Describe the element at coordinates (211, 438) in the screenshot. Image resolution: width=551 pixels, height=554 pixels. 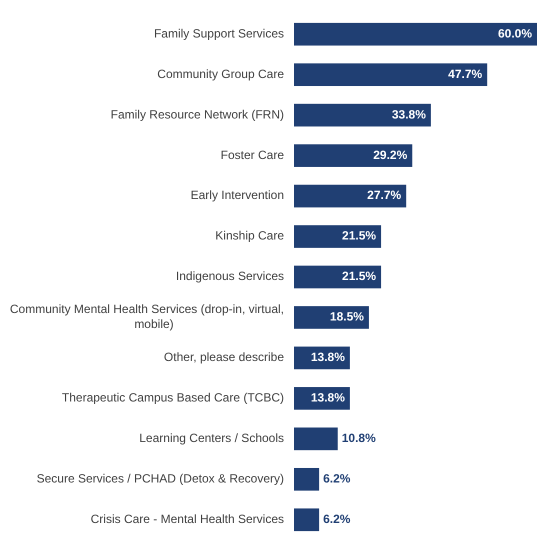
I see `y-tick-label: Learning Centers / Schools` at that location.